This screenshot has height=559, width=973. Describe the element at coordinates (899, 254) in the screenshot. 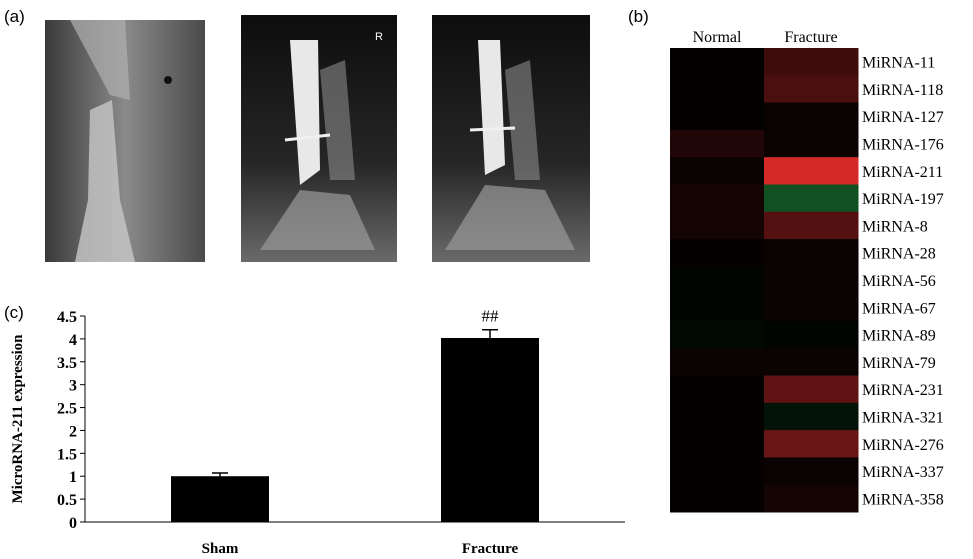

I see `row-label: MiRNA-28` at that location.